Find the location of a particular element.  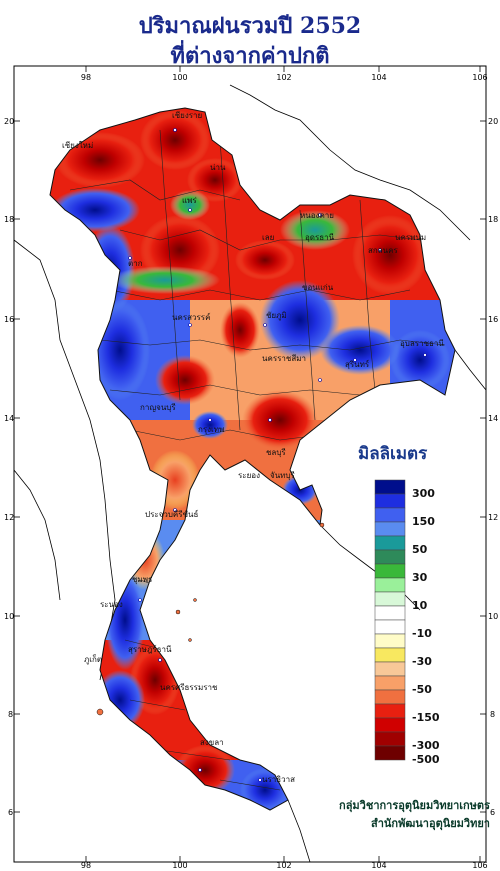

place-label-narathiwat: นราธิวาส is located at coordinates (278, 779).